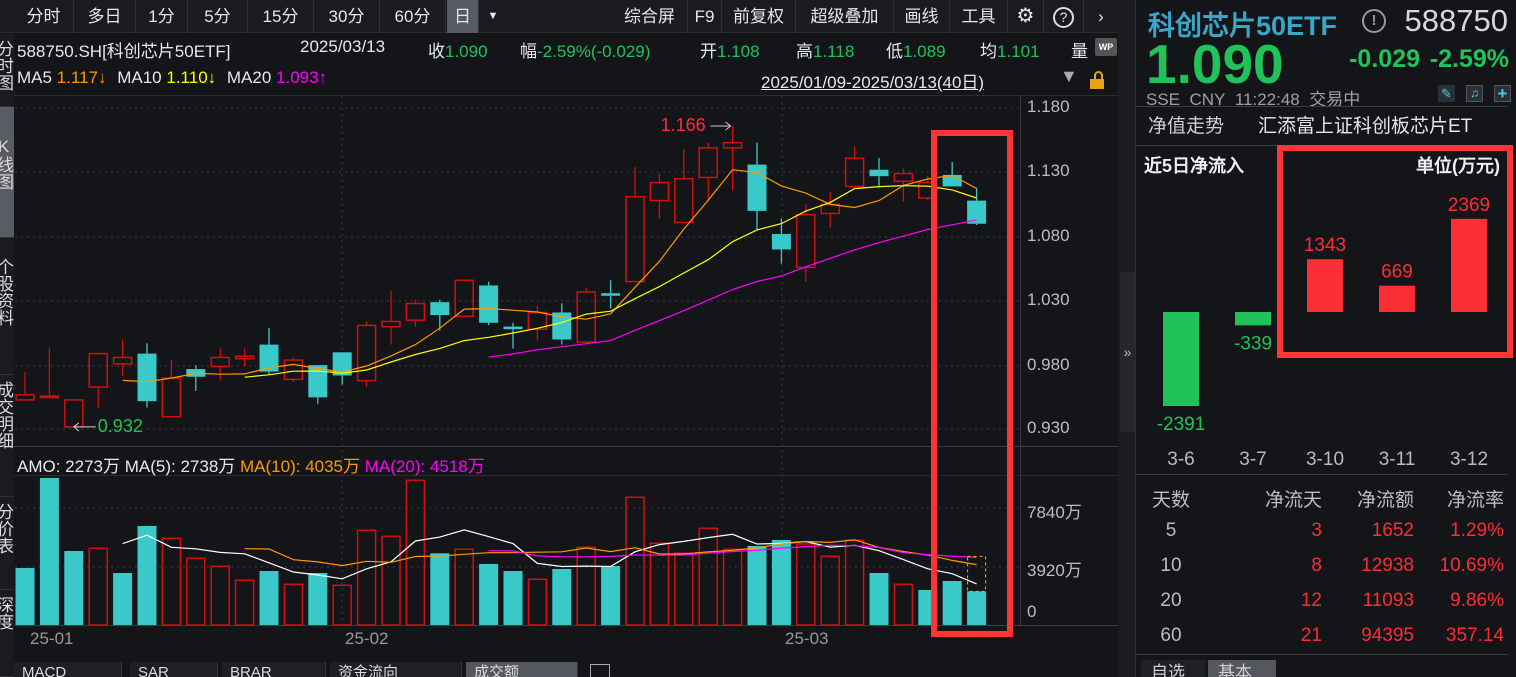  Describe the element at coordinates (162, 16) in the screenshot. I see `period-tab-1min: 1分` at that location.